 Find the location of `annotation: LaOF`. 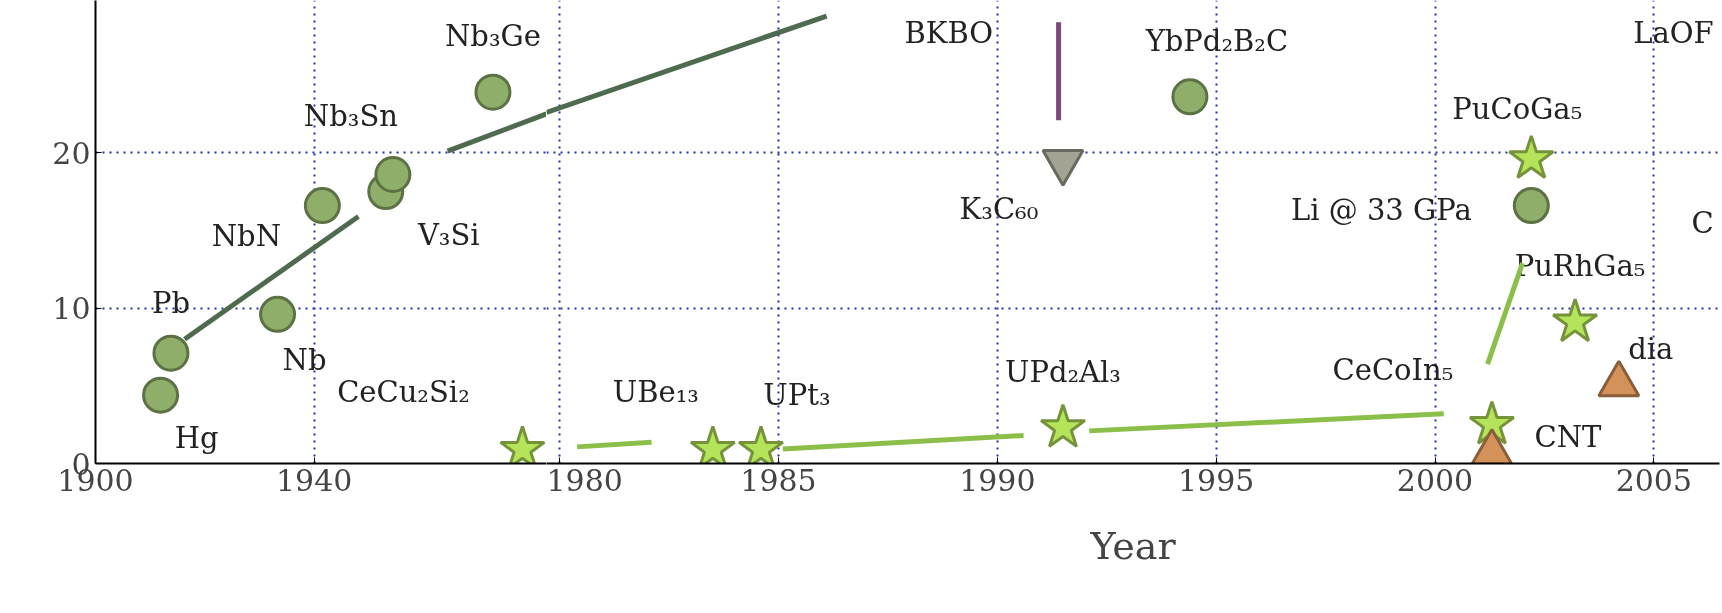

annotation: LaOF is located at coordinates (1673, 32).